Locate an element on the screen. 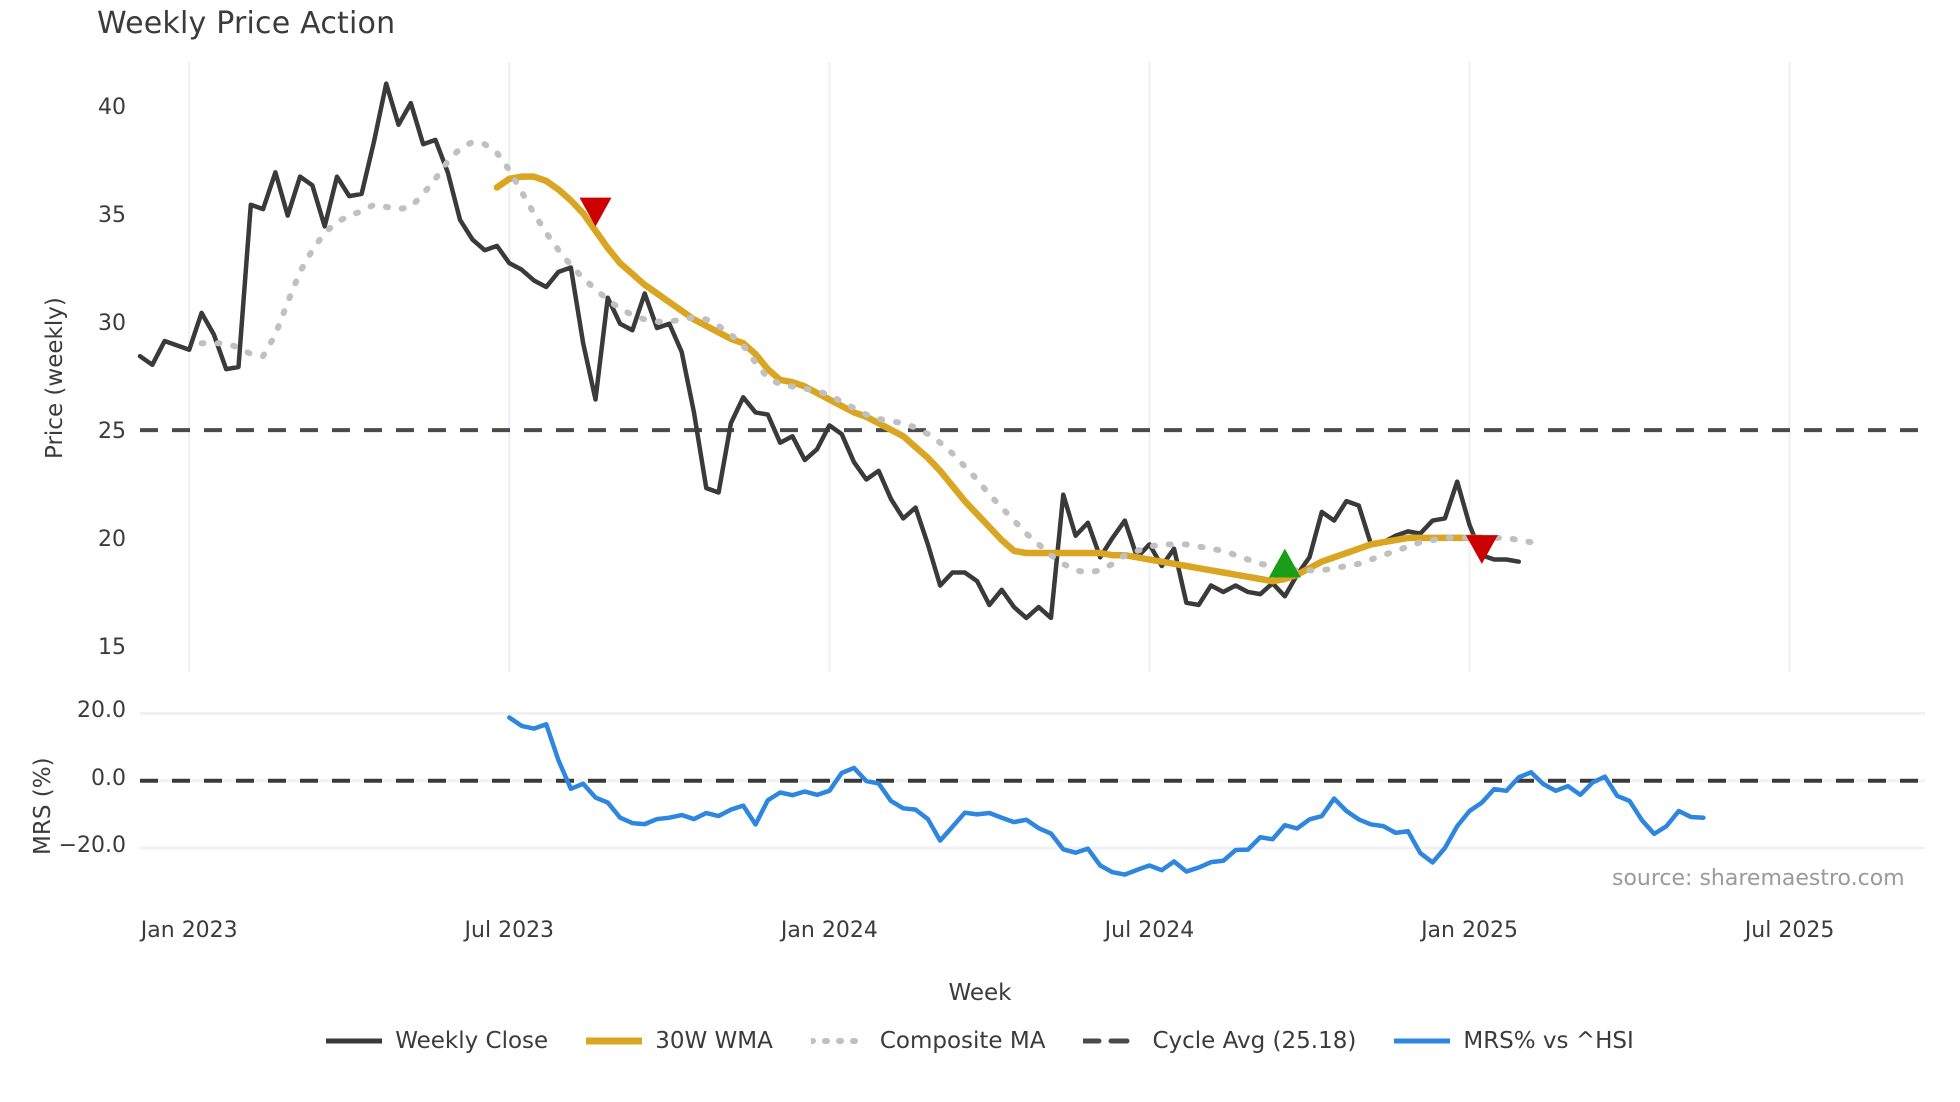 This screenshot has height=1102, width=1960. price-y-tick: 25 is located at coordinates (112, 432).